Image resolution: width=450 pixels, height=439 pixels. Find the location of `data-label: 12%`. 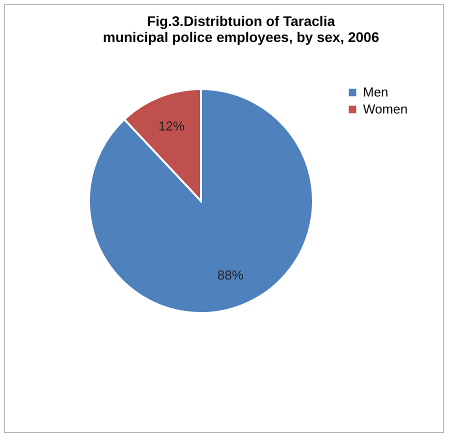

data-label: 12% is located at coordinates (171, 126).